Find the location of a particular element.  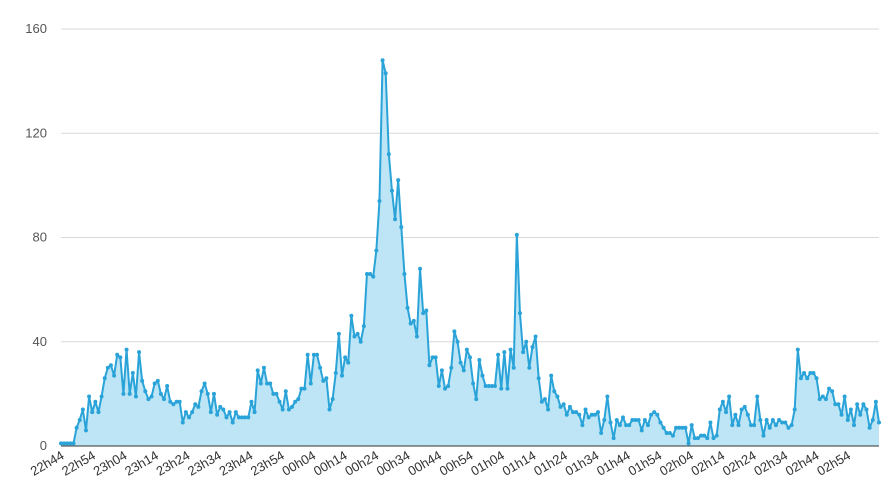

x-tick-label: 02h14 is located at coordinates (707, 463).